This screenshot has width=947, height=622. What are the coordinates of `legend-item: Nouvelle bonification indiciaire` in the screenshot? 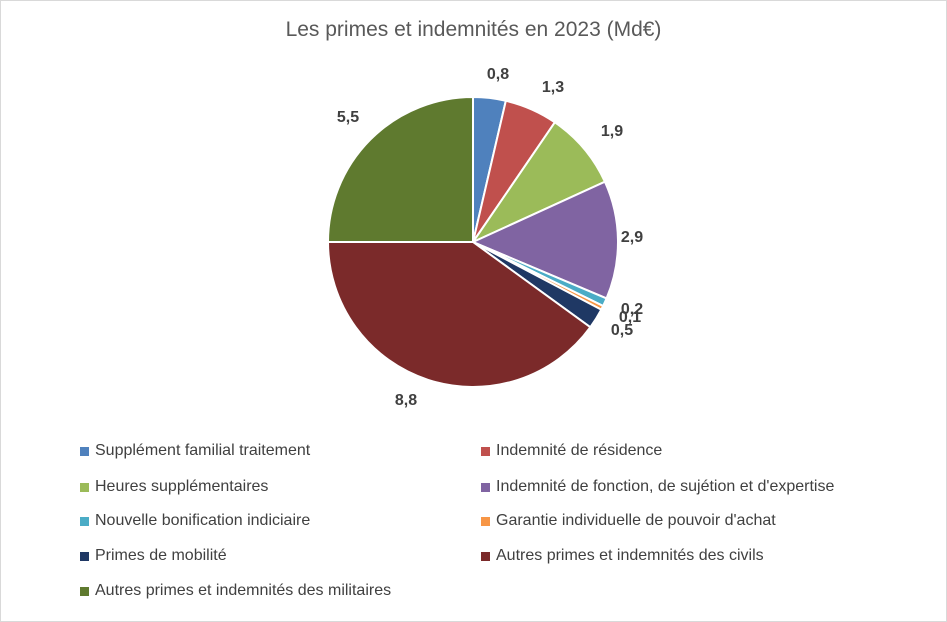 It's located at (195, 521).